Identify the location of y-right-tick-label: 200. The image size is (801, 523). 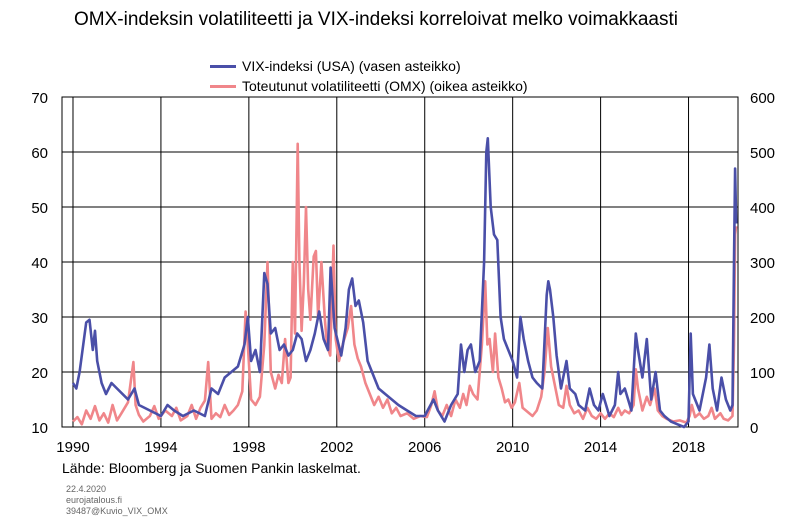
(762, 318).